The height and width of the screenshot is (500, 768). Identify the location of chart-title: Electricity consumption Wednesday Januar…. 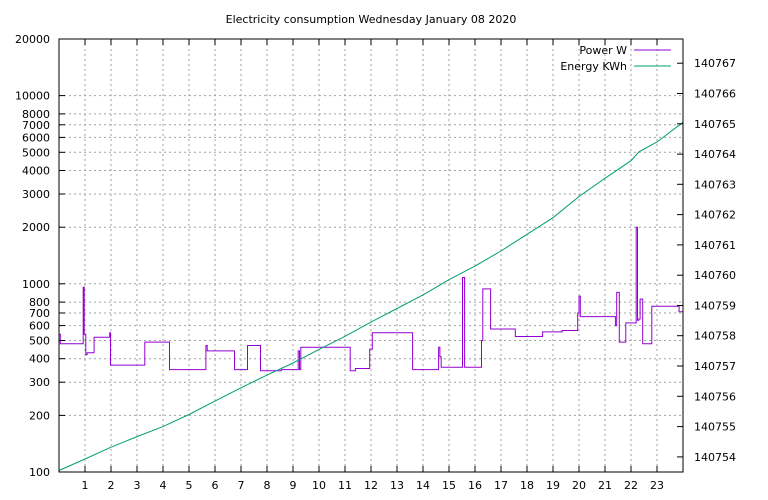
(371, 19).